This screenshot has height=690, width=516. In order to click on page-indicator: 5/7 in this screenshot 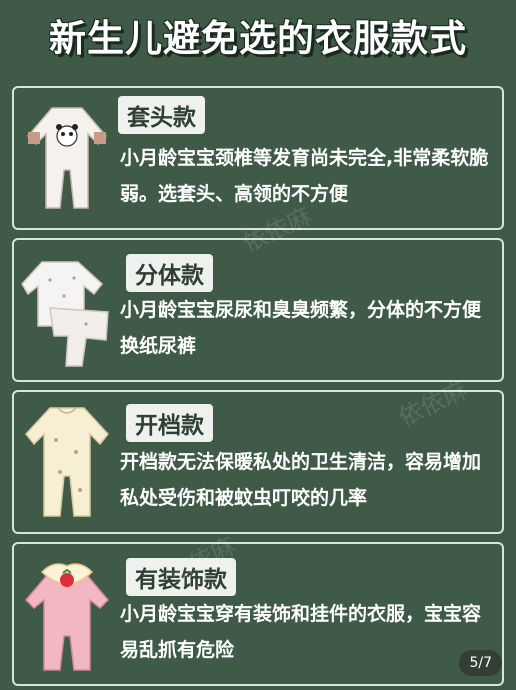, I will do `click(480, 663)`.